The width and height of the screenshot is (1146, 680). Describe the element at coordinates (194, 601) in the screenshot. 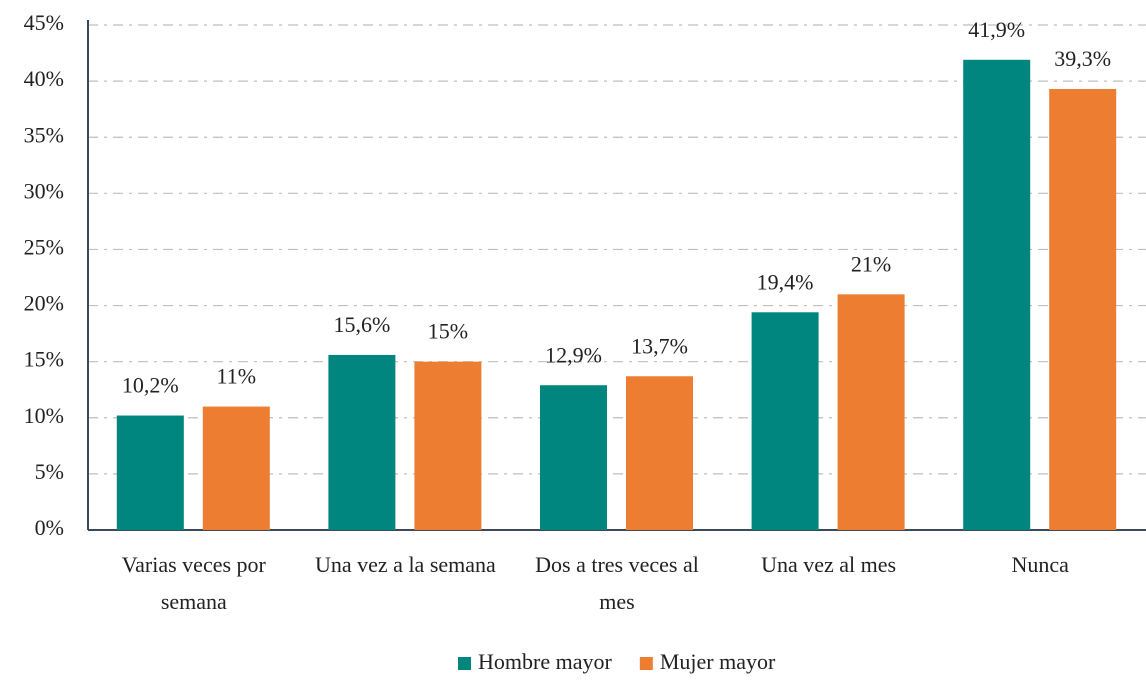

I see `tick-line: semana` at that location.